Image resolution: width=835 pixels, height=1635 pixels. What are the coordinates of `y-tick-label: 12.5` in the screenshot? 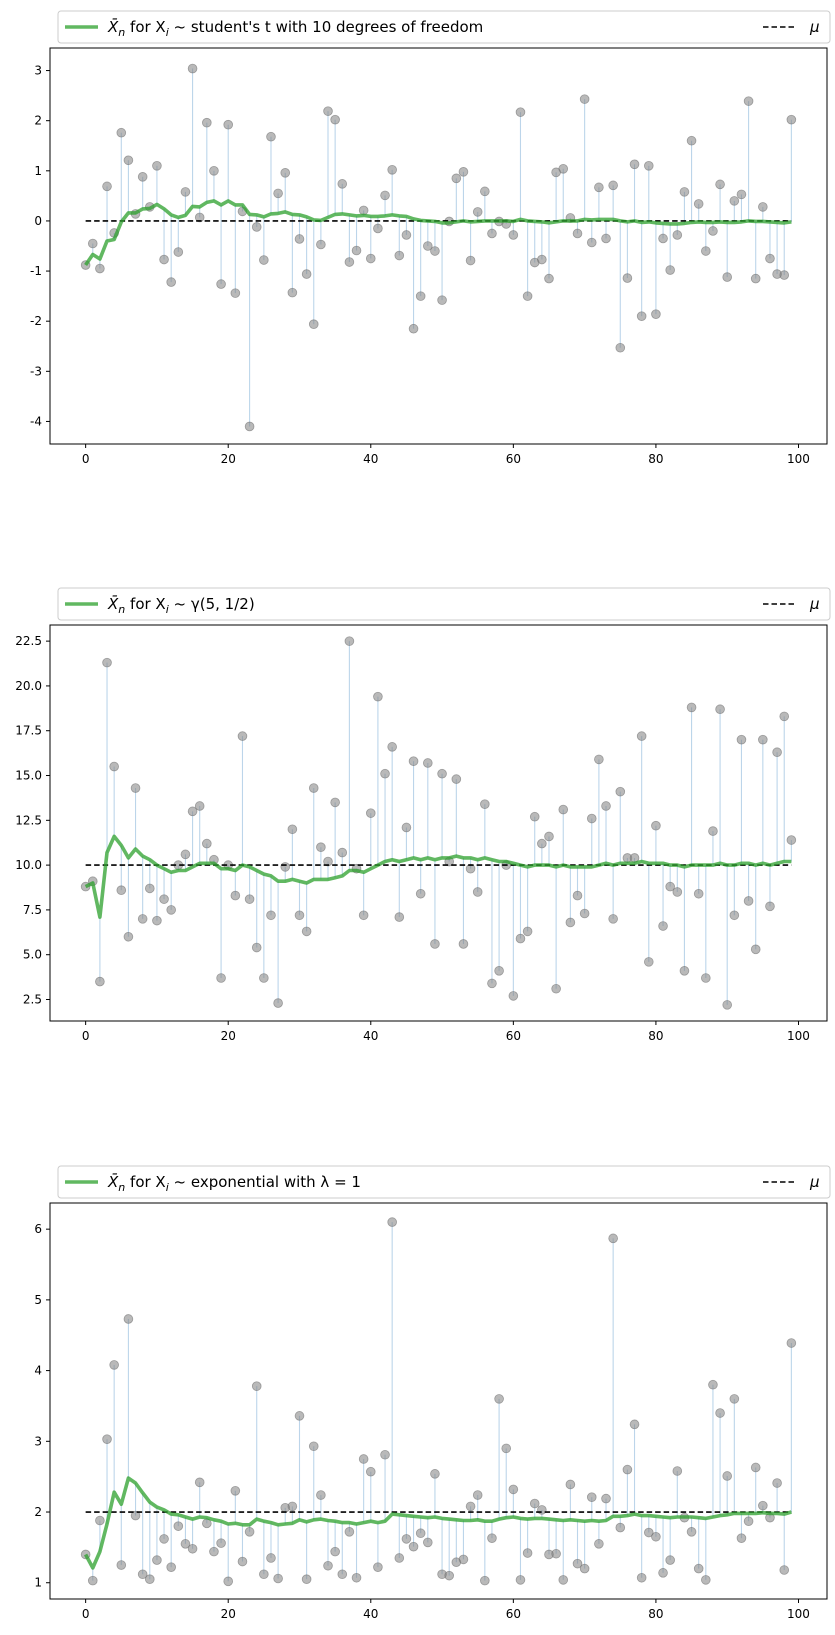 It's located at (28, 820).